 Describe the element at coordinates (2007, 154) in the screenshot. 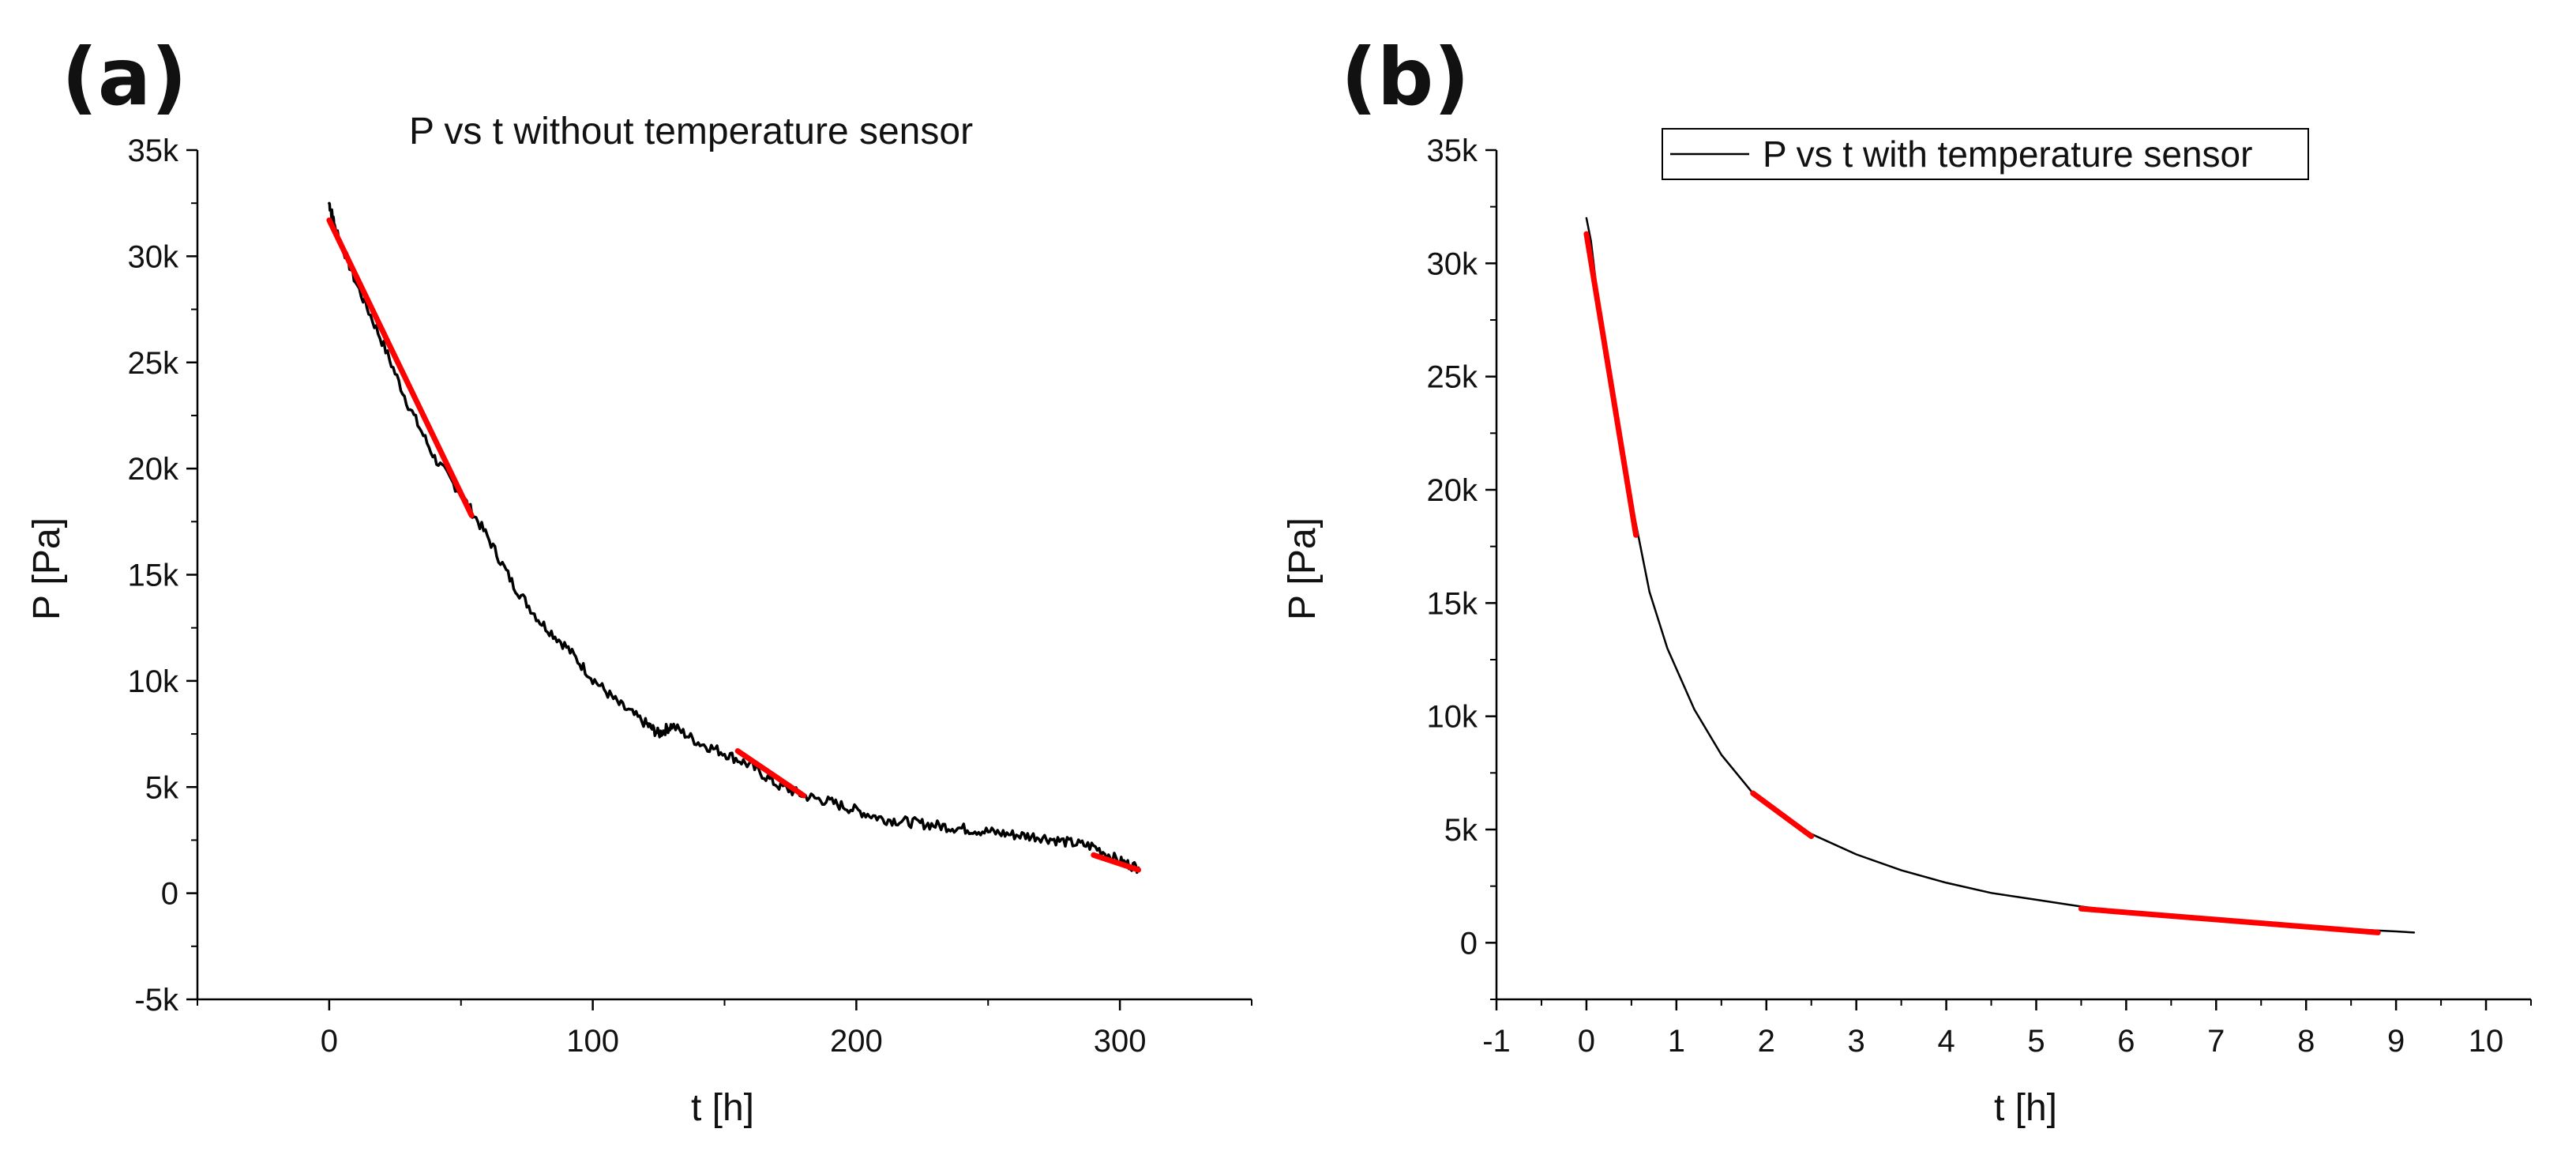

I see `legend-entry: P vs t with temperature sensor` at that location.